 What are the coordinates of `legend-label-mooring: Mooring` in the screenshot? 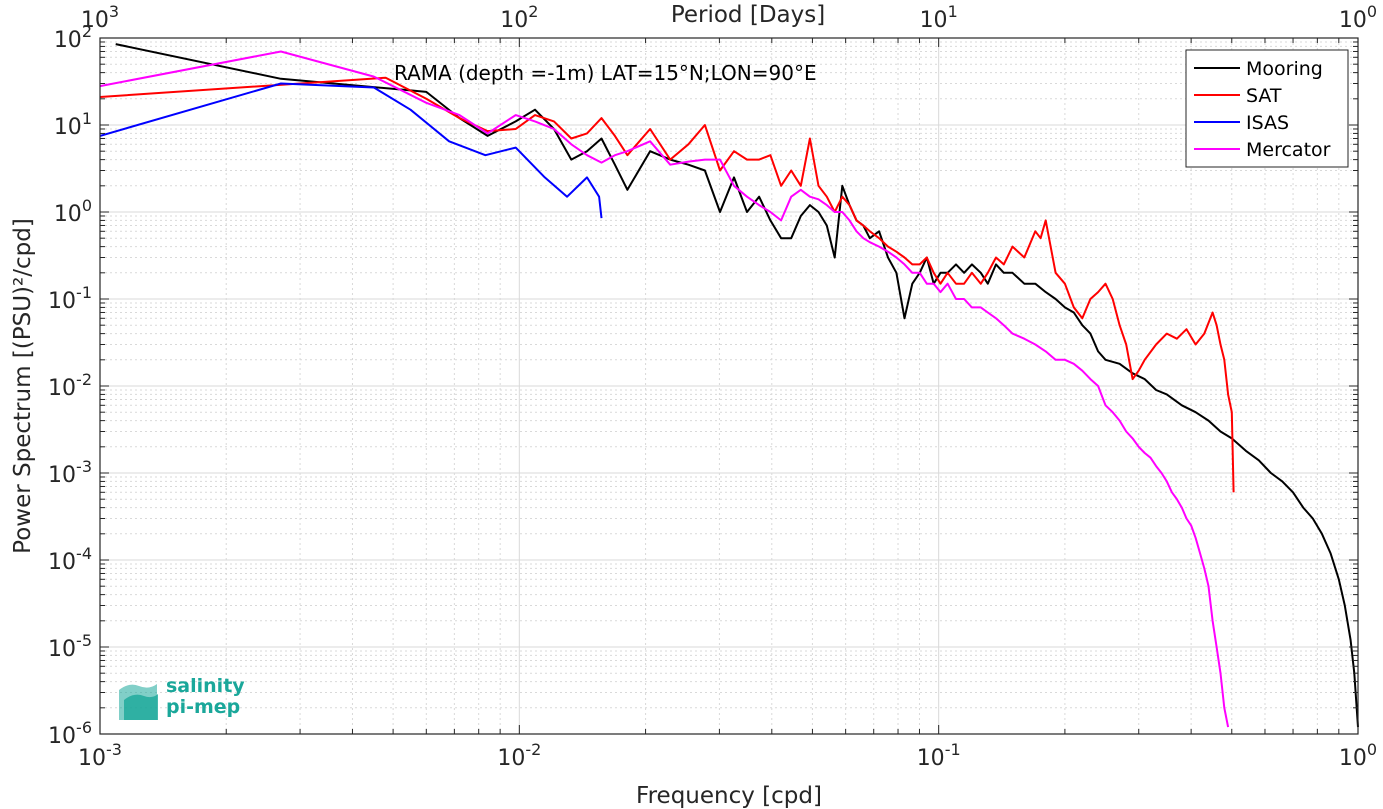 It's located at (1284, 69).